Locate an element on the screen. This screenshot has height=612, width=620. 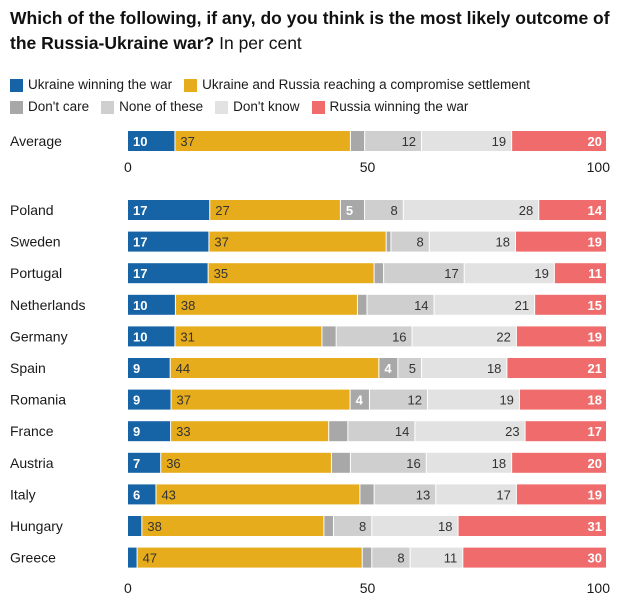
country-row-france-label: France is located at coordinates (32, 431).